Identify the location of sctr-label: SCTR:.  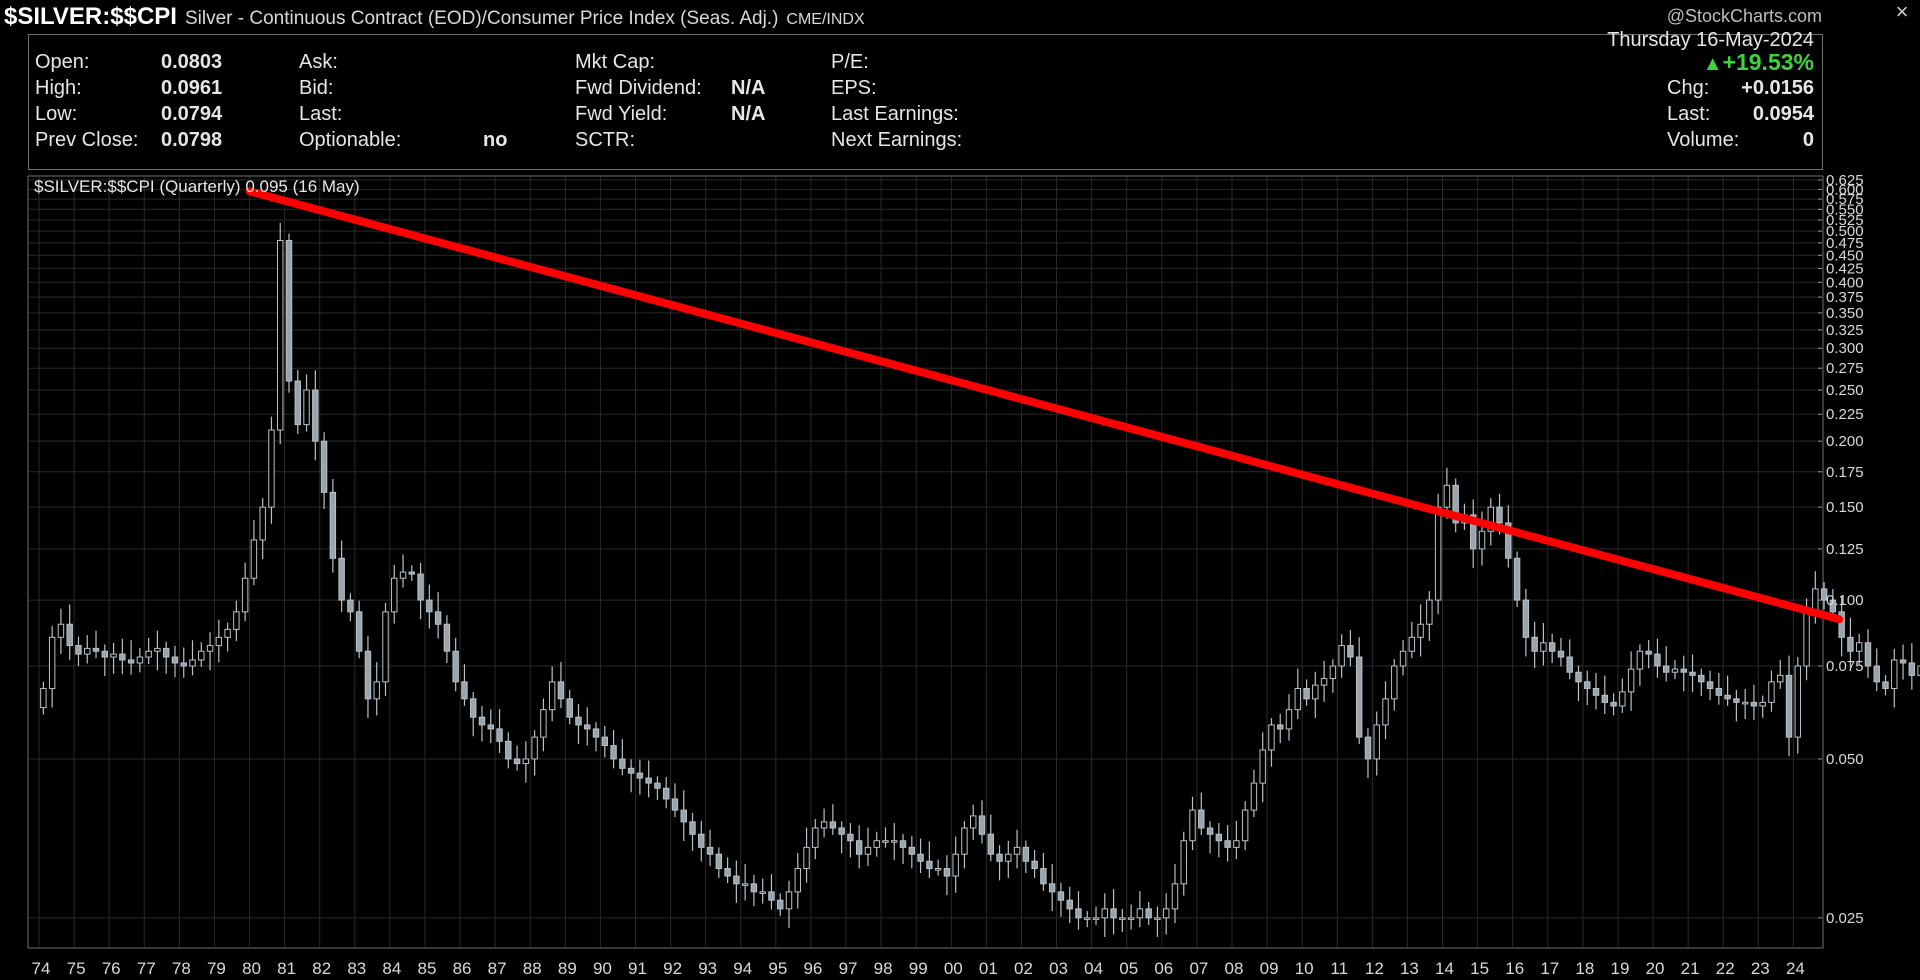
(605, 140).